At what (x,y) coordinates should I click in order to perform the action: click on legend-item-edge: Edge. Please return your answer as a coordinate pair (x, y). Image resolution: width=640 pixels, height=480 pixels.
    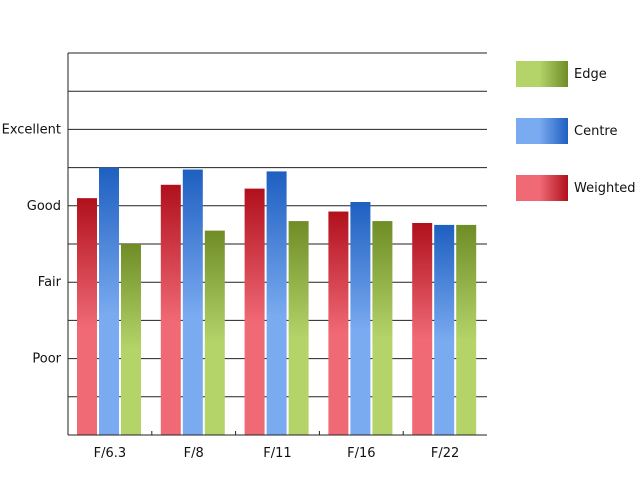
    Looking at the image, I should click on (576, 74).